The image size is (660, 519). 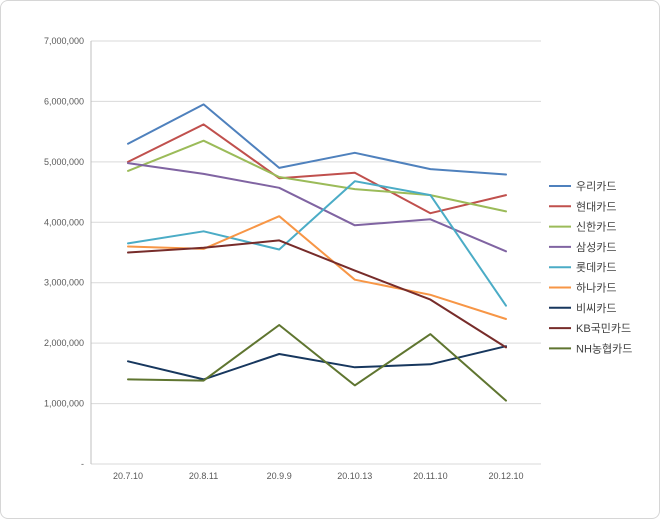 What do you see at coordinates (82, 464) in the screenshot?
I see `y-tick-label: -` at bounding box center [82, 464].